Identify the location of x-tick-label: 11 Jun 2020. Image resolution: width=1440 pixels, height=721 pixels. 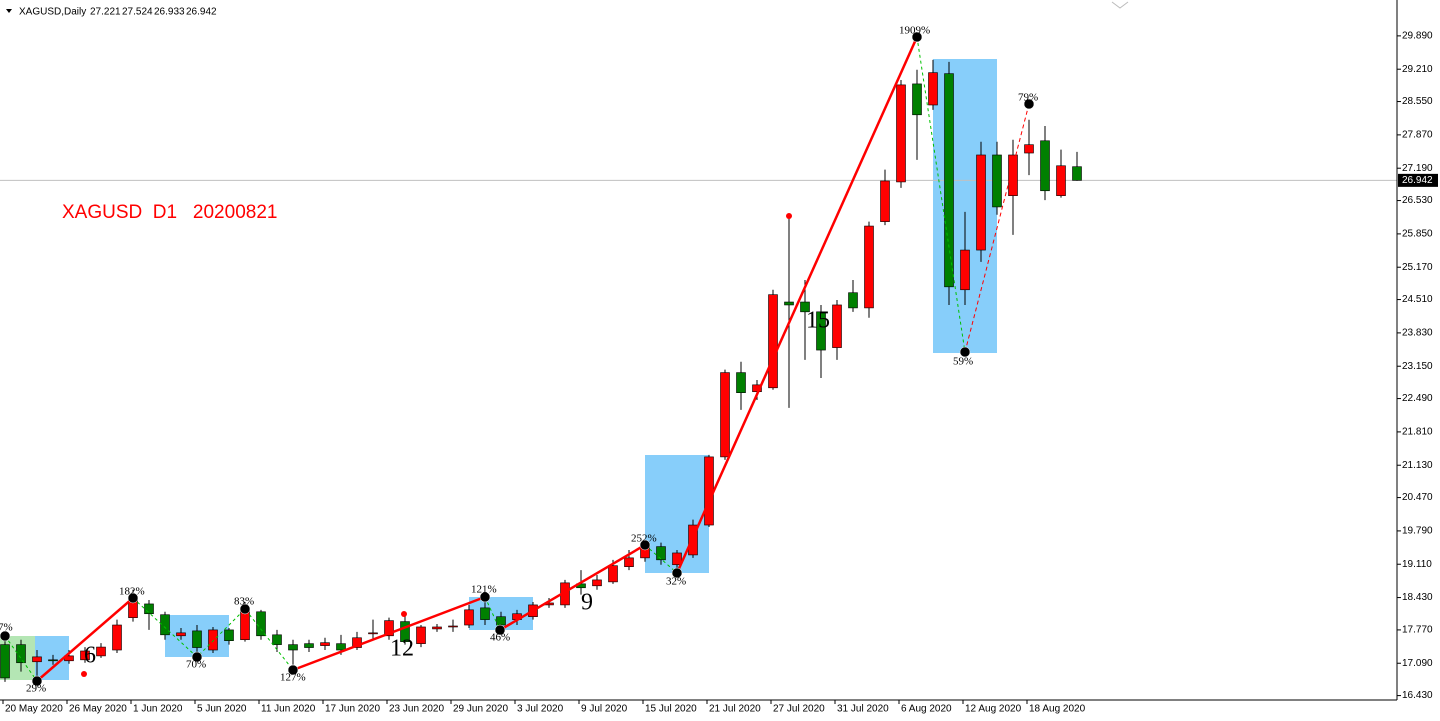
(288, 709).